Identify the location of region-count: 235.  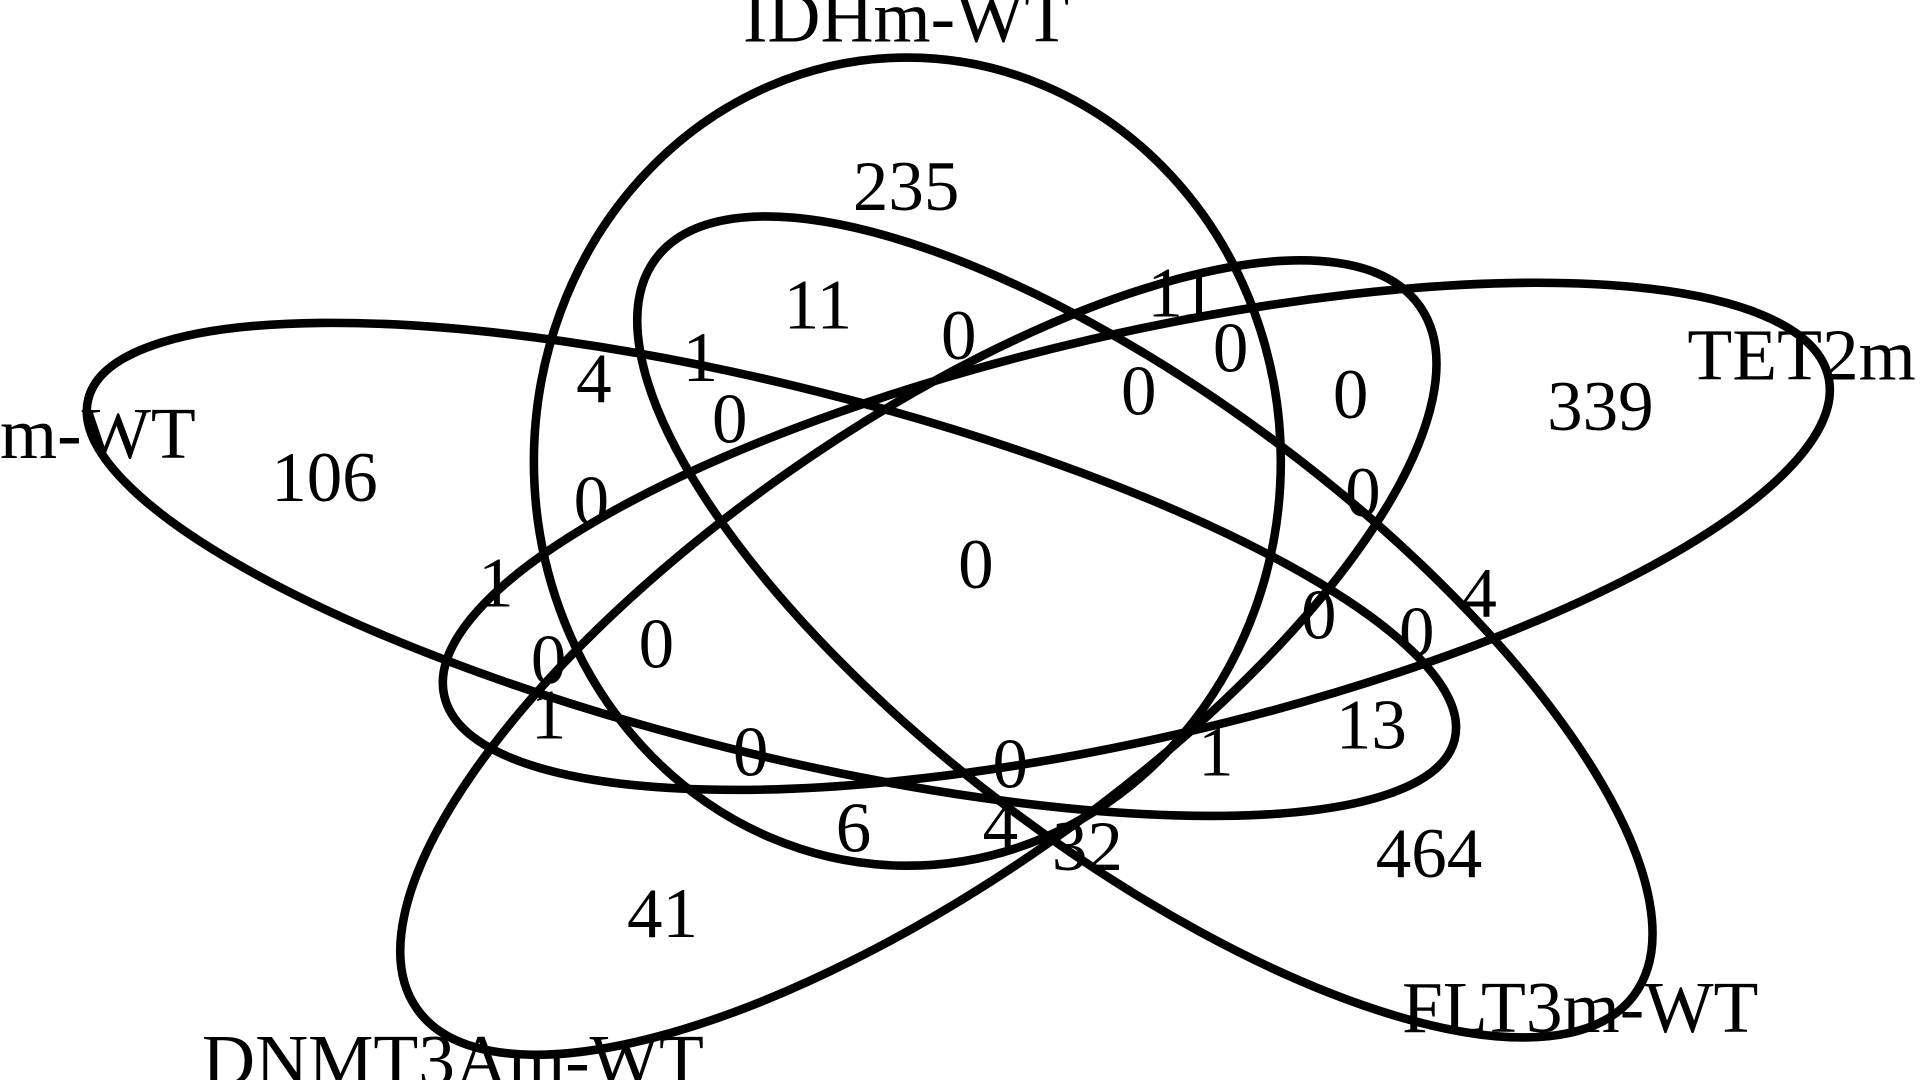
(906, 187).